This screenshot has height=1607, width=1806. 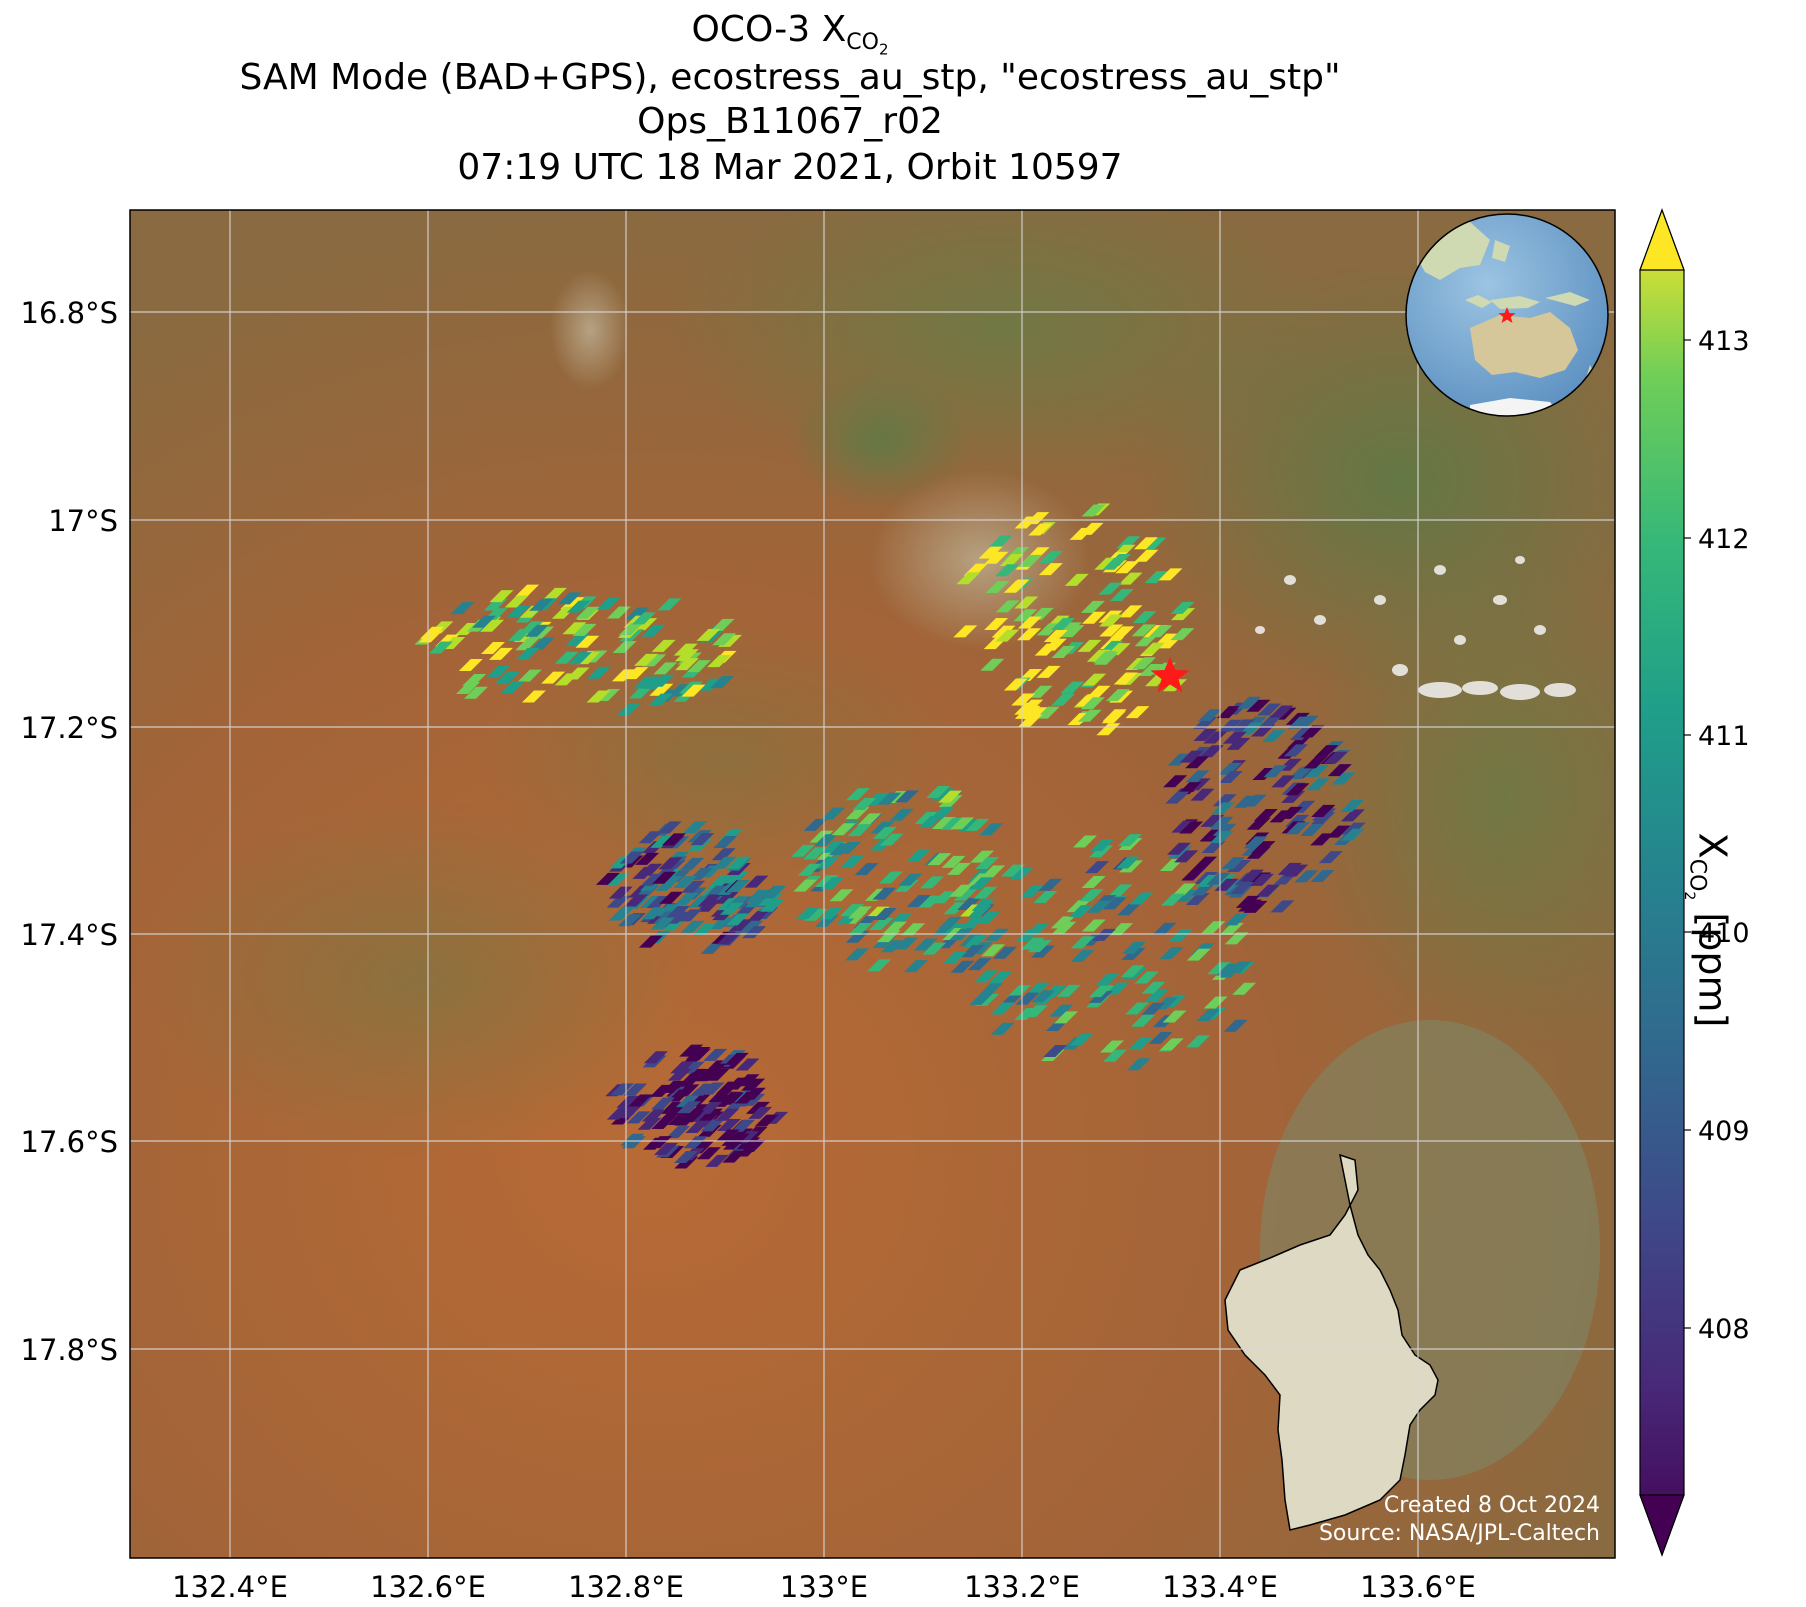 What do you see at coordinates (1724, 1329) in the screenshot?
I see `colorbar-tick-label: 408` at bounding box center [1724, 1329].